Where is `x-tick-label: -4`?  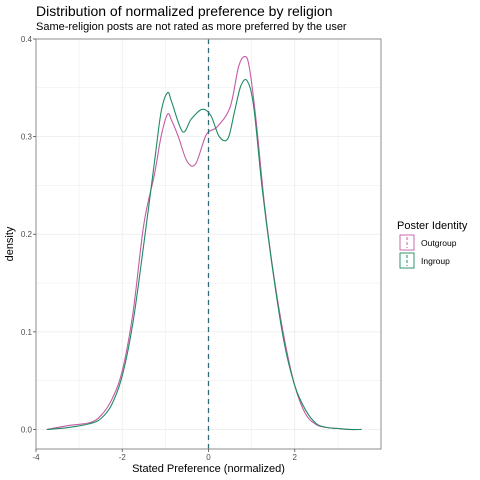
x-tick-label: -4 is located at coordinates (36, 457).